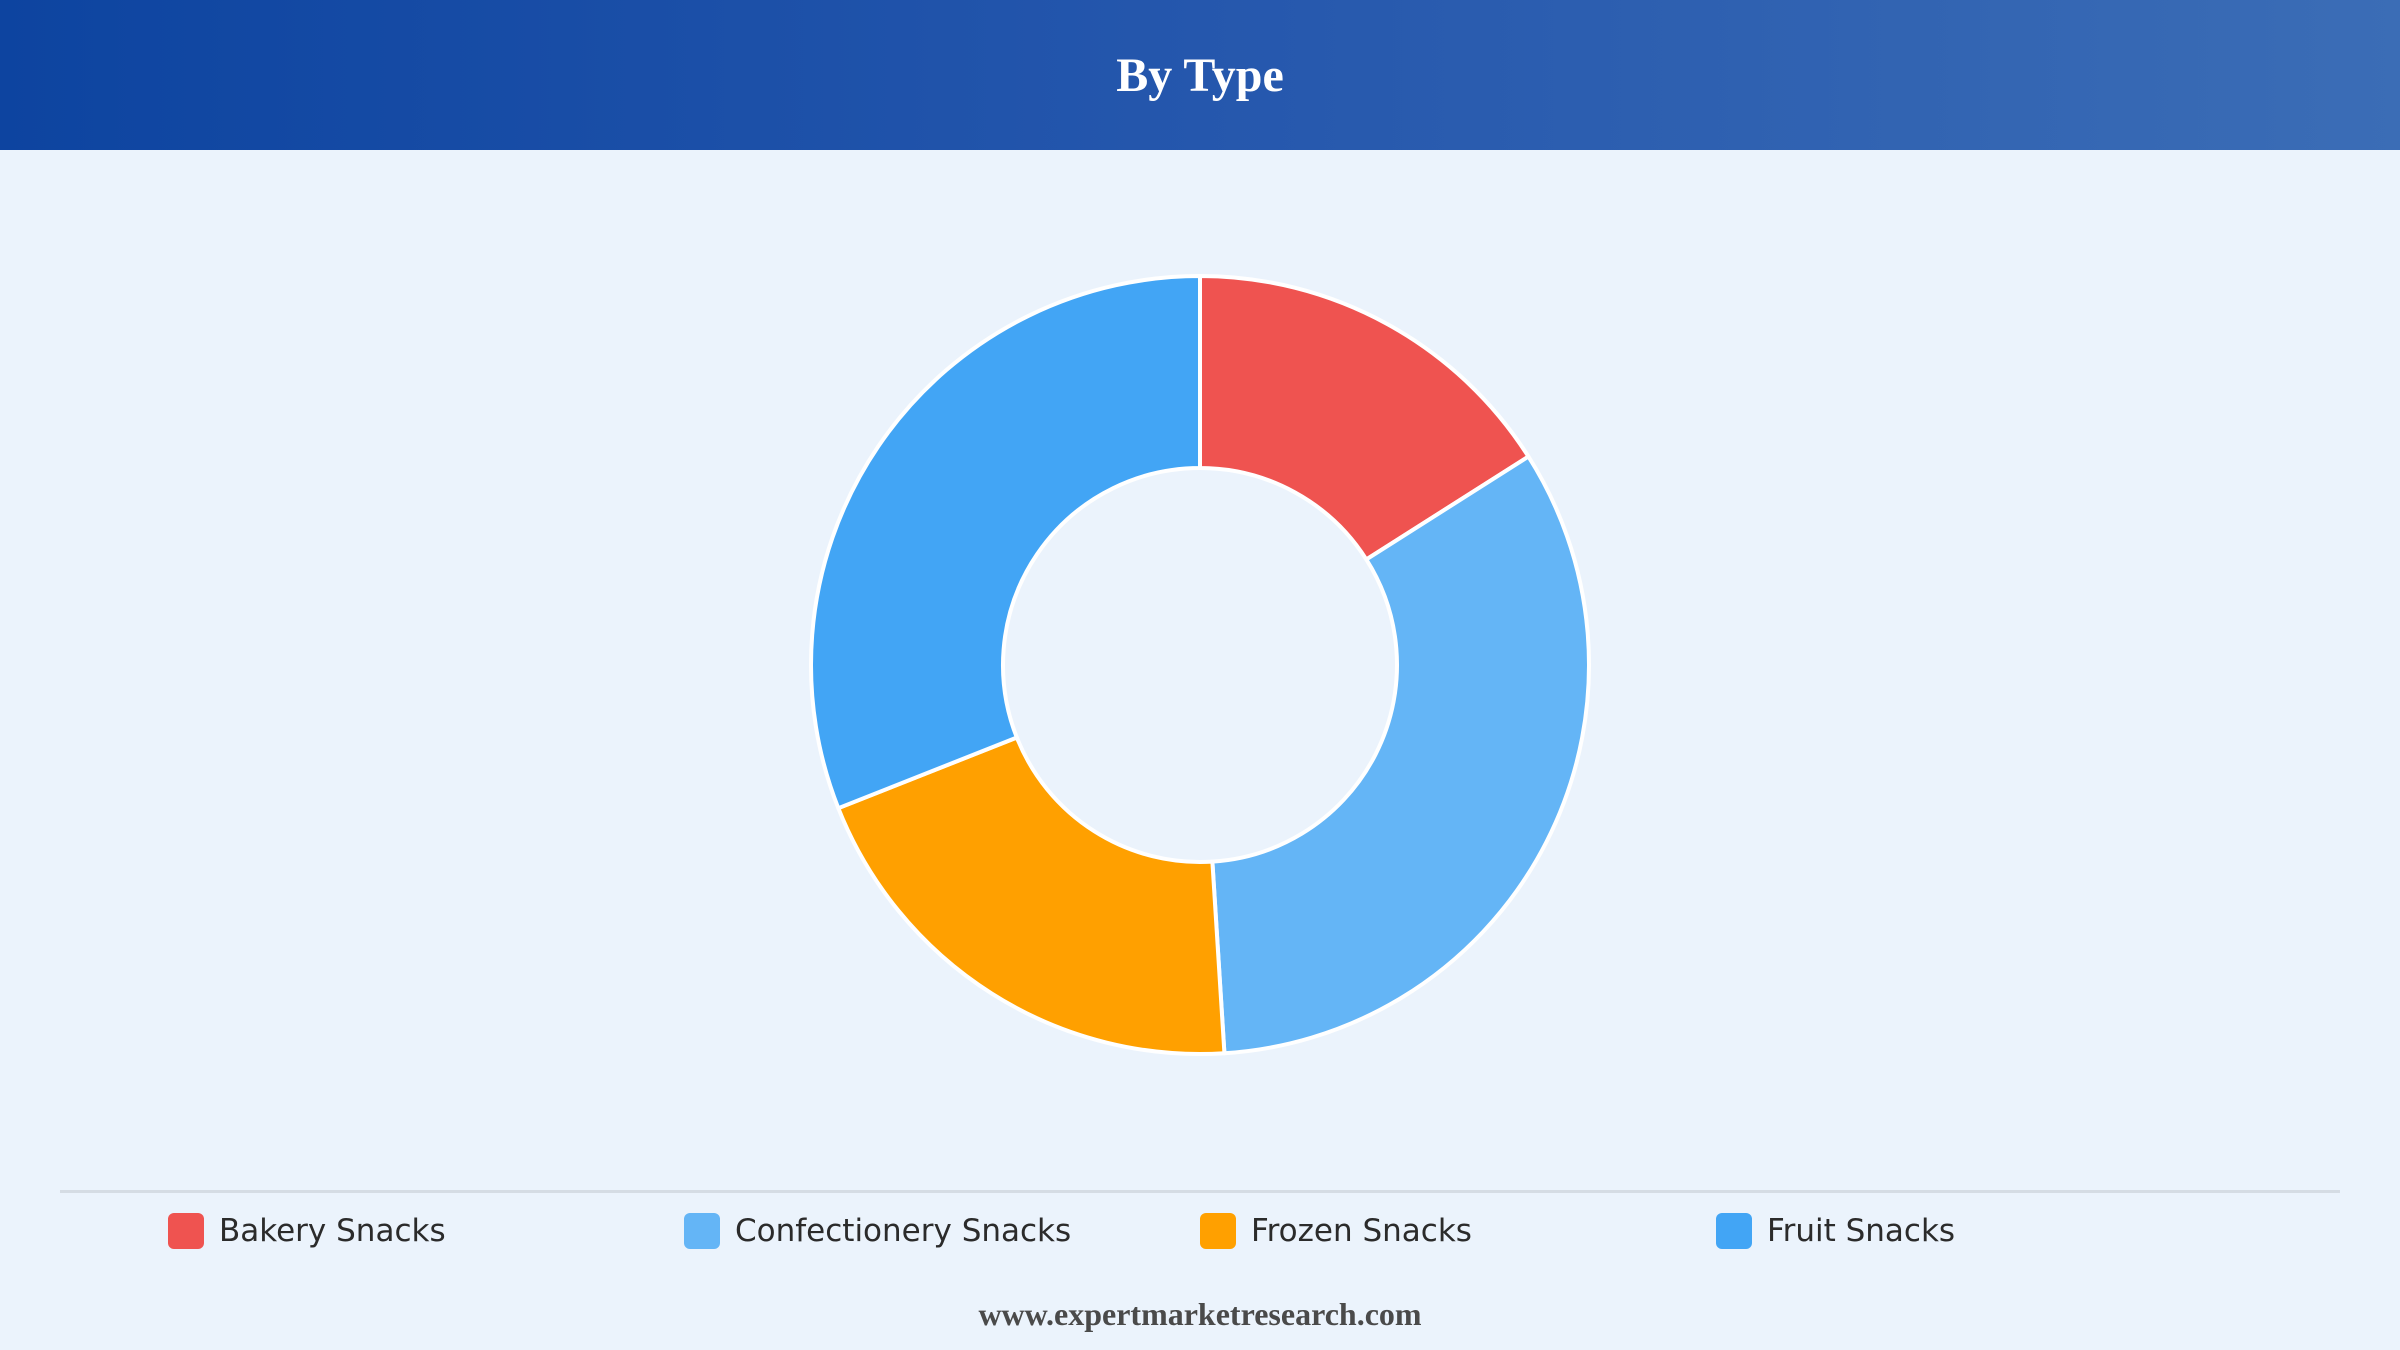 Image resolution: width=2400 pixels, height=1350 pixels. I want to click on legend-item-bakery-snacks: Bakery Snacks, so click(307, 1231).